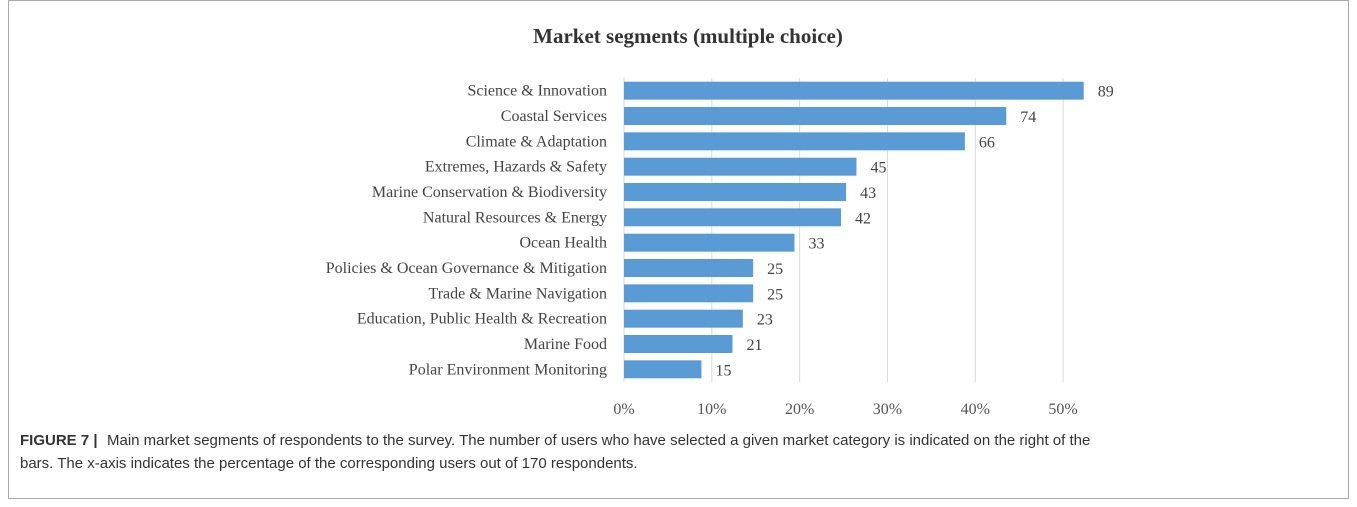 The image size is (1357, 507). Describe the element at coordinates (887, 409) in the screenshot. I see `x-tick-label: 30%` at that location.